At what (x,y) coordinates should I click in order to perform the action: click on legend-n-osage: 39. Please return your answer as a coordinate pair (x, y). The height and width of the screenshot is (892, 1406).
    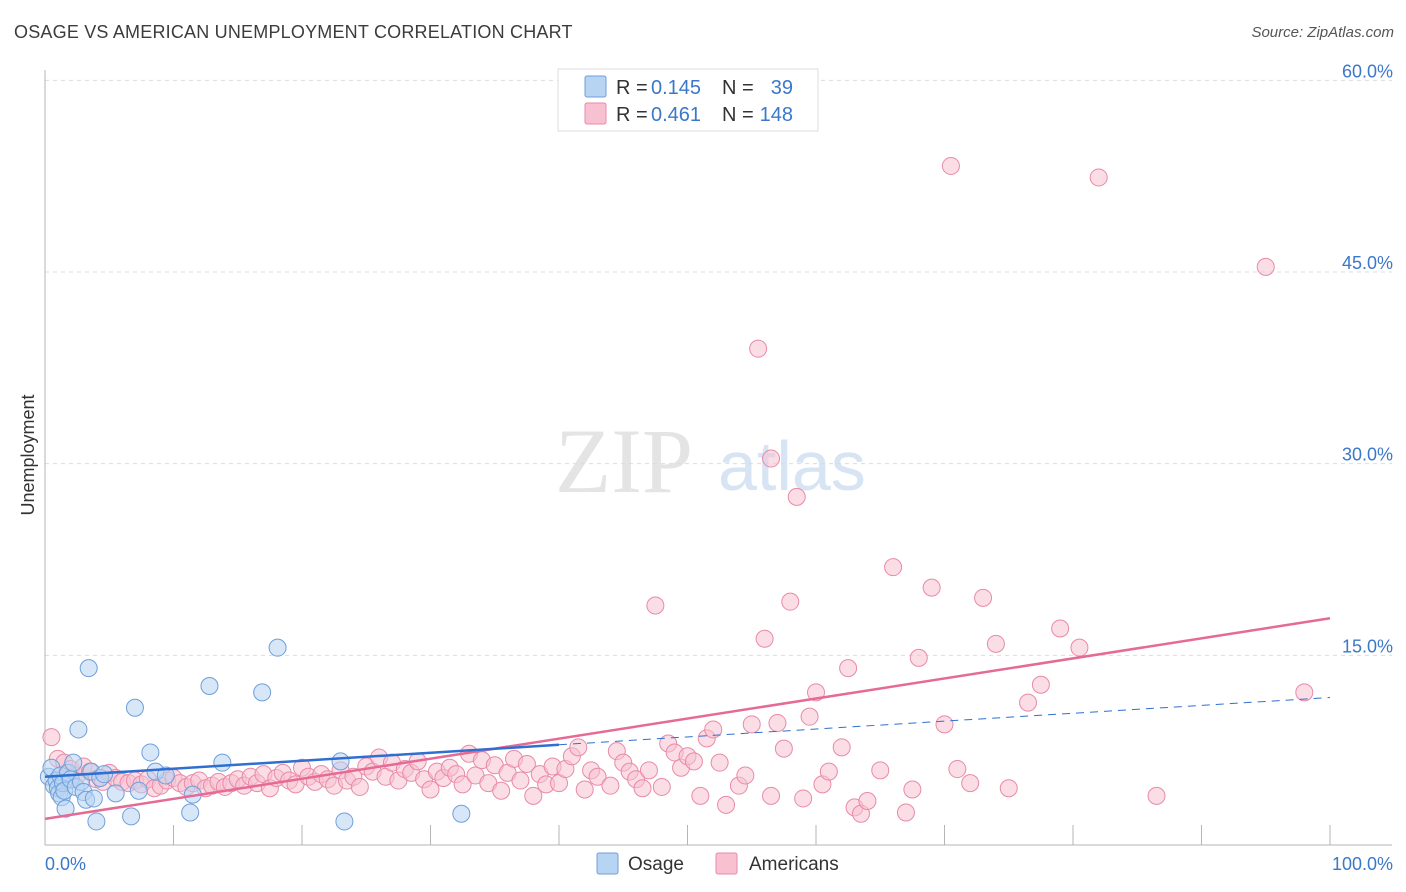
    Looking at the image, I should click on (782, 88).